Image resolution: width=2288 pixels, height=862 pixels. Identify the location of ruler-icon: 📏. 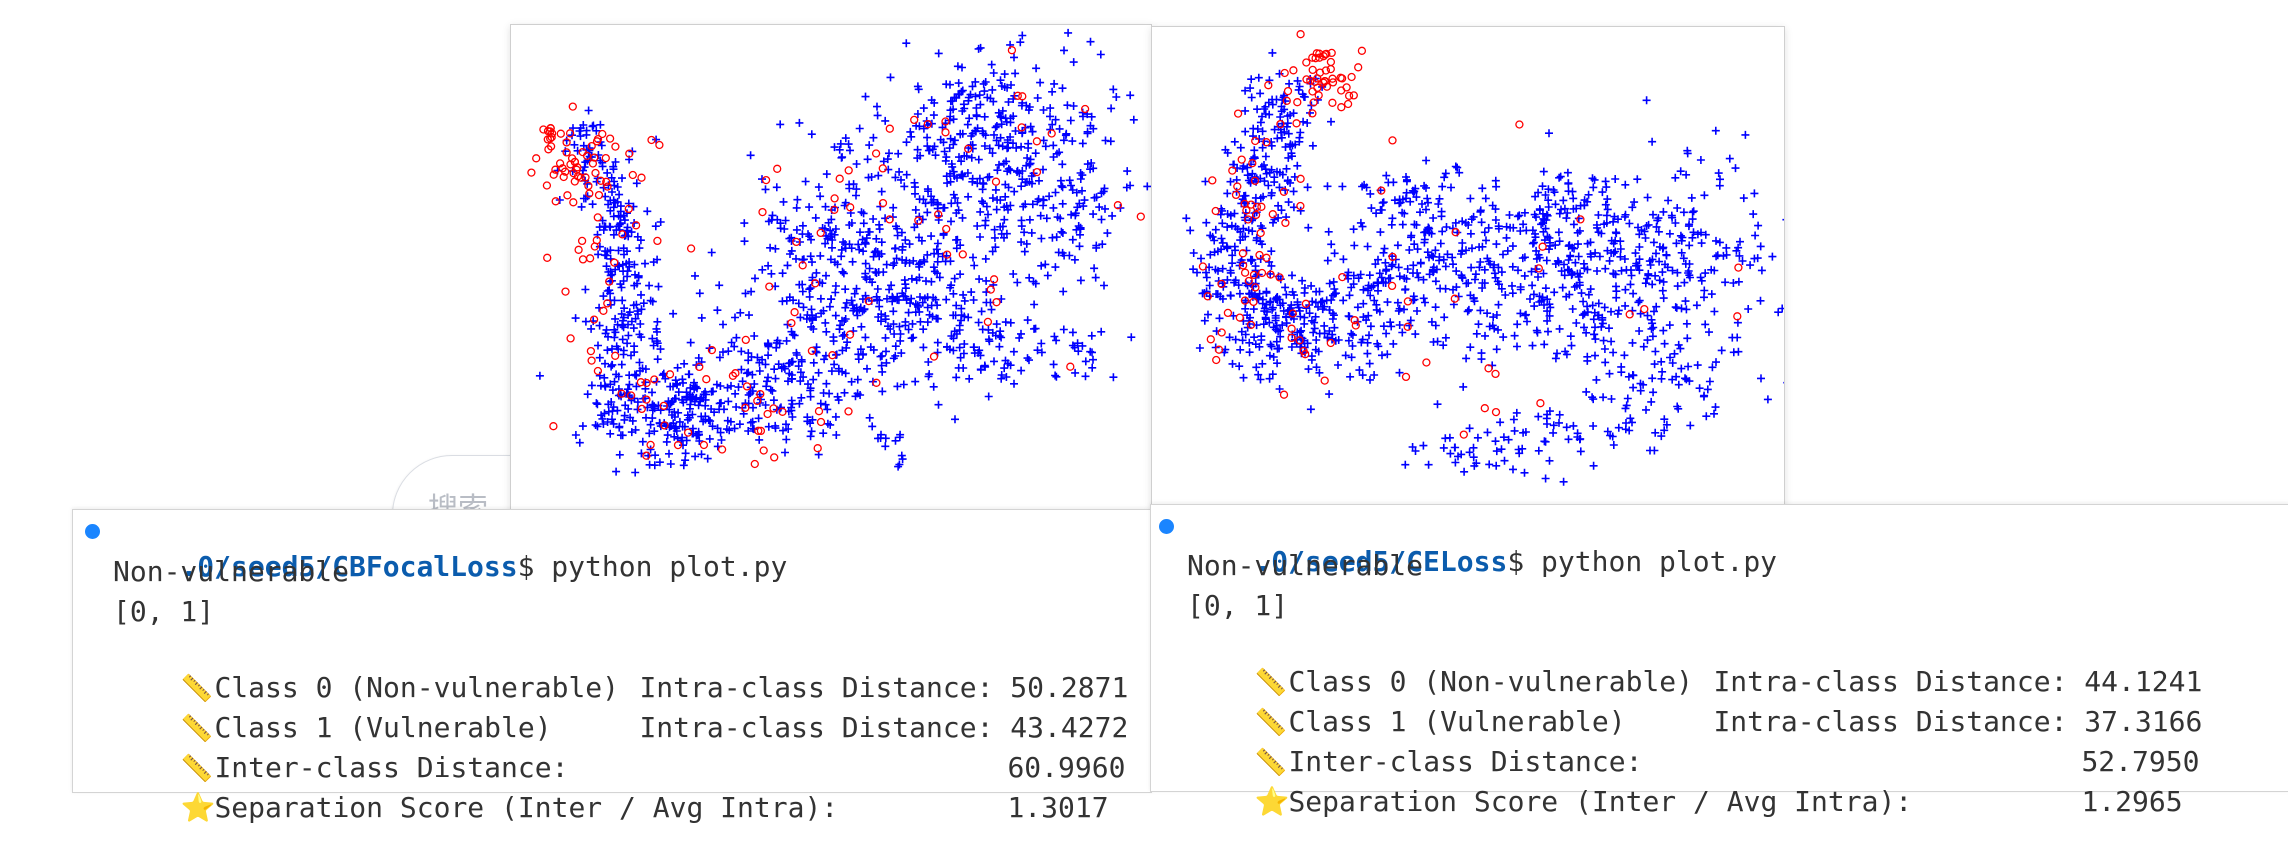
(1270, 763).